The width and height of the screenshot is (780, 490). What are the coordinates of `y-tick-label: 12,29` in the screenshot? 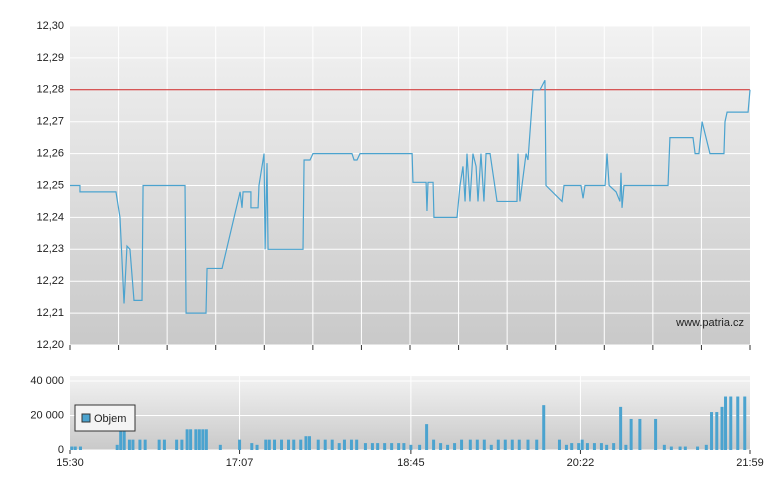 It's located at (50, 58).